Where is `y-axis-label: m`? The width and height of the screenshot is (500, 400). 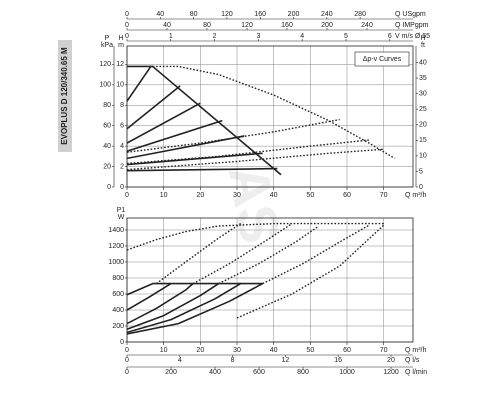 y-axis-label: m is located at coordinates (121, 45).